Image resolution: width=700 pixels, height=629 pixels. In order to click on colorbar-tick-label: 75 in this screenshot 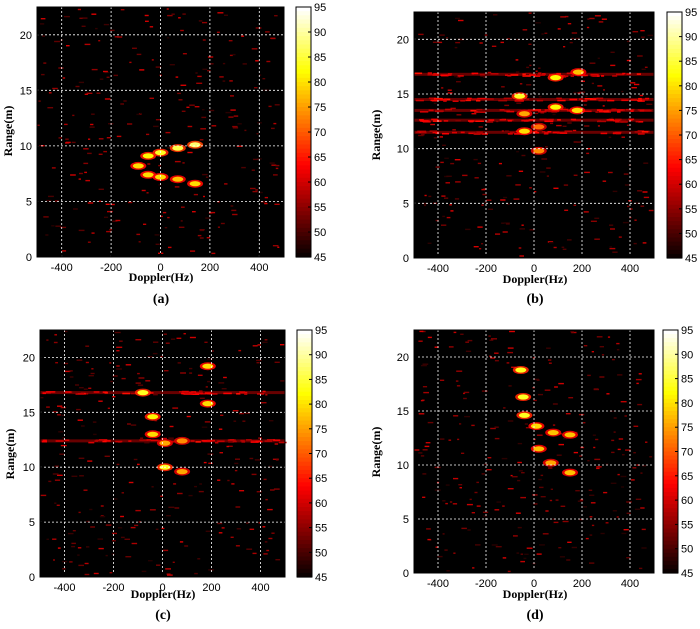, I will do `click(321, 430)`.